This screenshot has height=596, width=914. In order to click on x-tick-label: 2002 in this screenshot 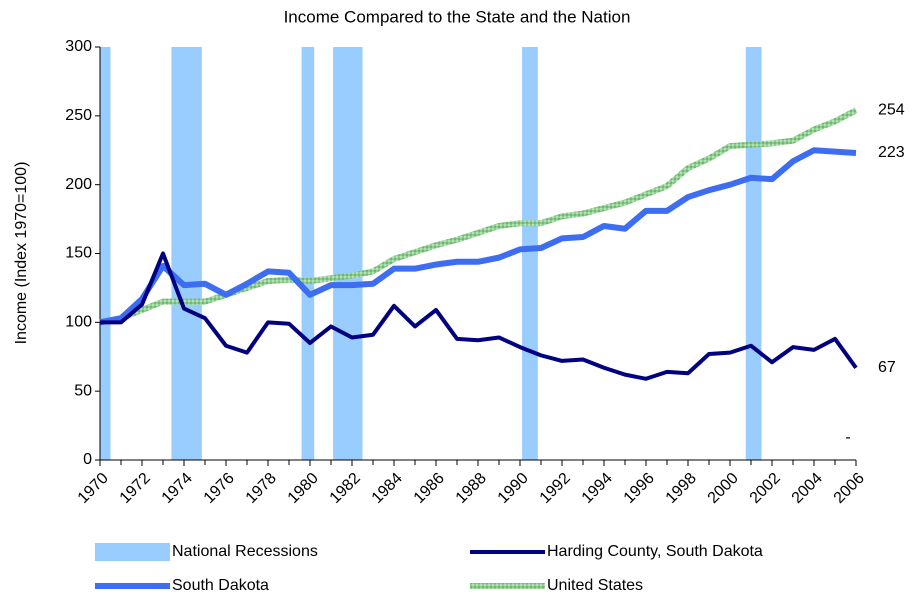, I will do `click(765, 488)`.